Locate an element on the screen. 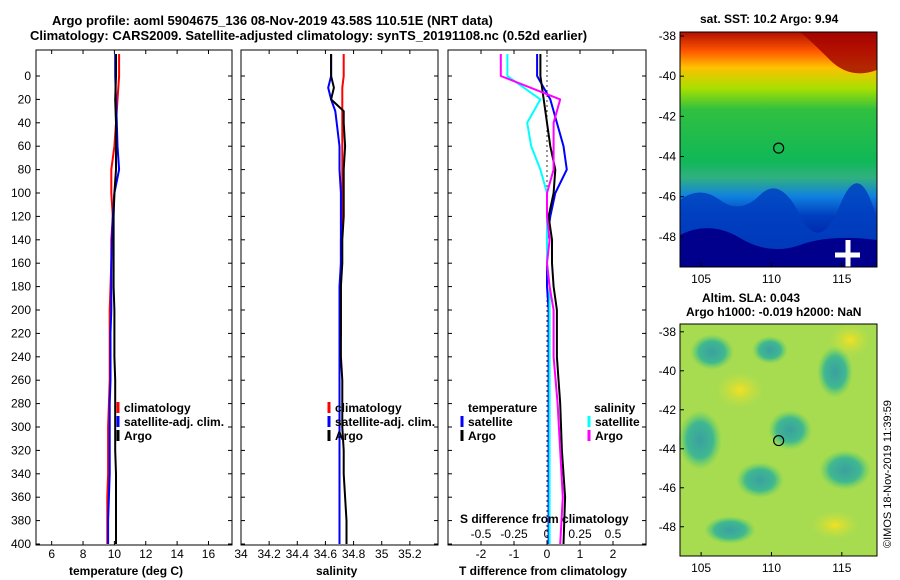 The height and width of the screenshot is (580, 900). legend-salinity-title: salinity is located at coordinates (615, 408).